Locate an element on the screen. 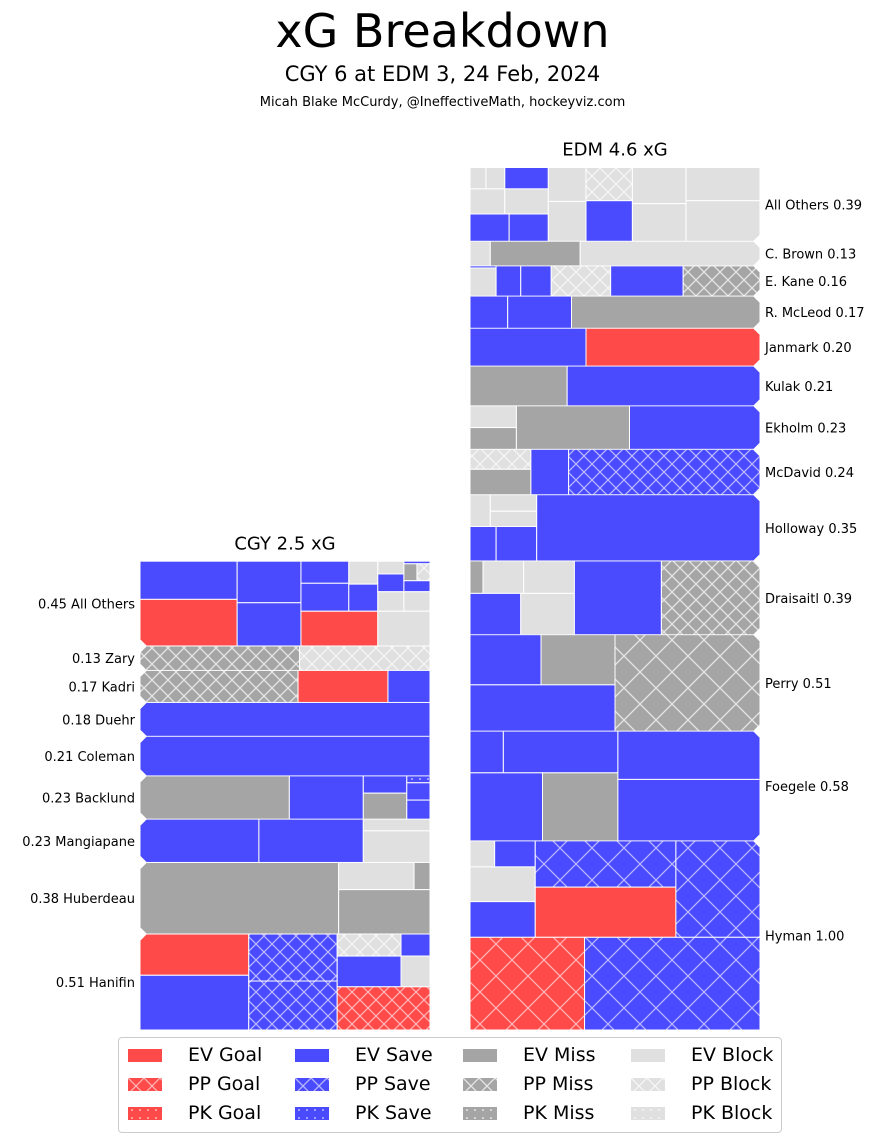  player-row-all-others: All Others 0.39 is located at coordinates (666, 204).